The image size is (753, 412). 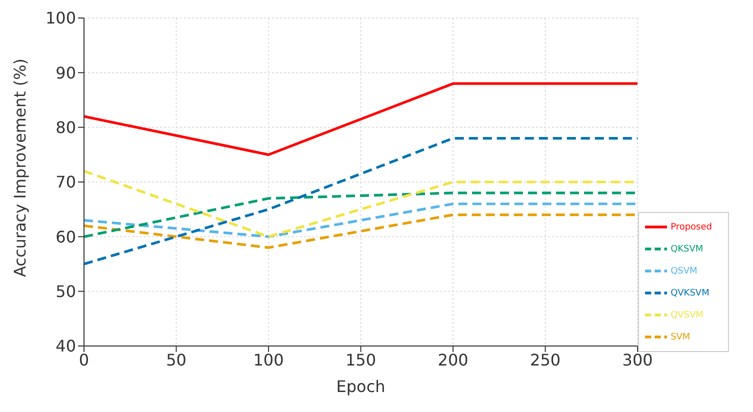 I want to click on legend-label: QKSVM, so click(x=687, y=249).